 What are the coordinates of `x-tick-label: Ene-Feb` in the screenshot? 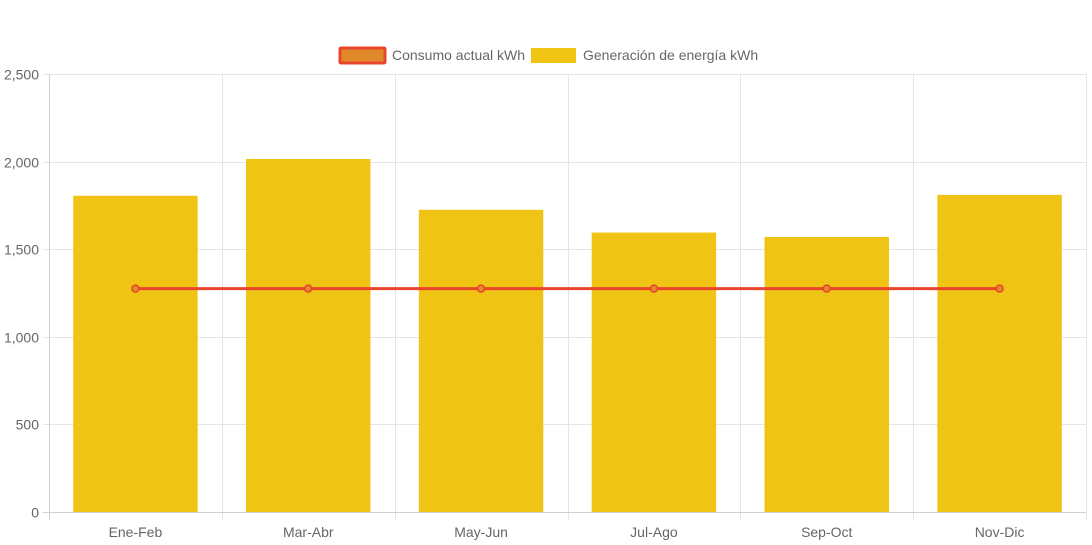 It's located at (136, 532).